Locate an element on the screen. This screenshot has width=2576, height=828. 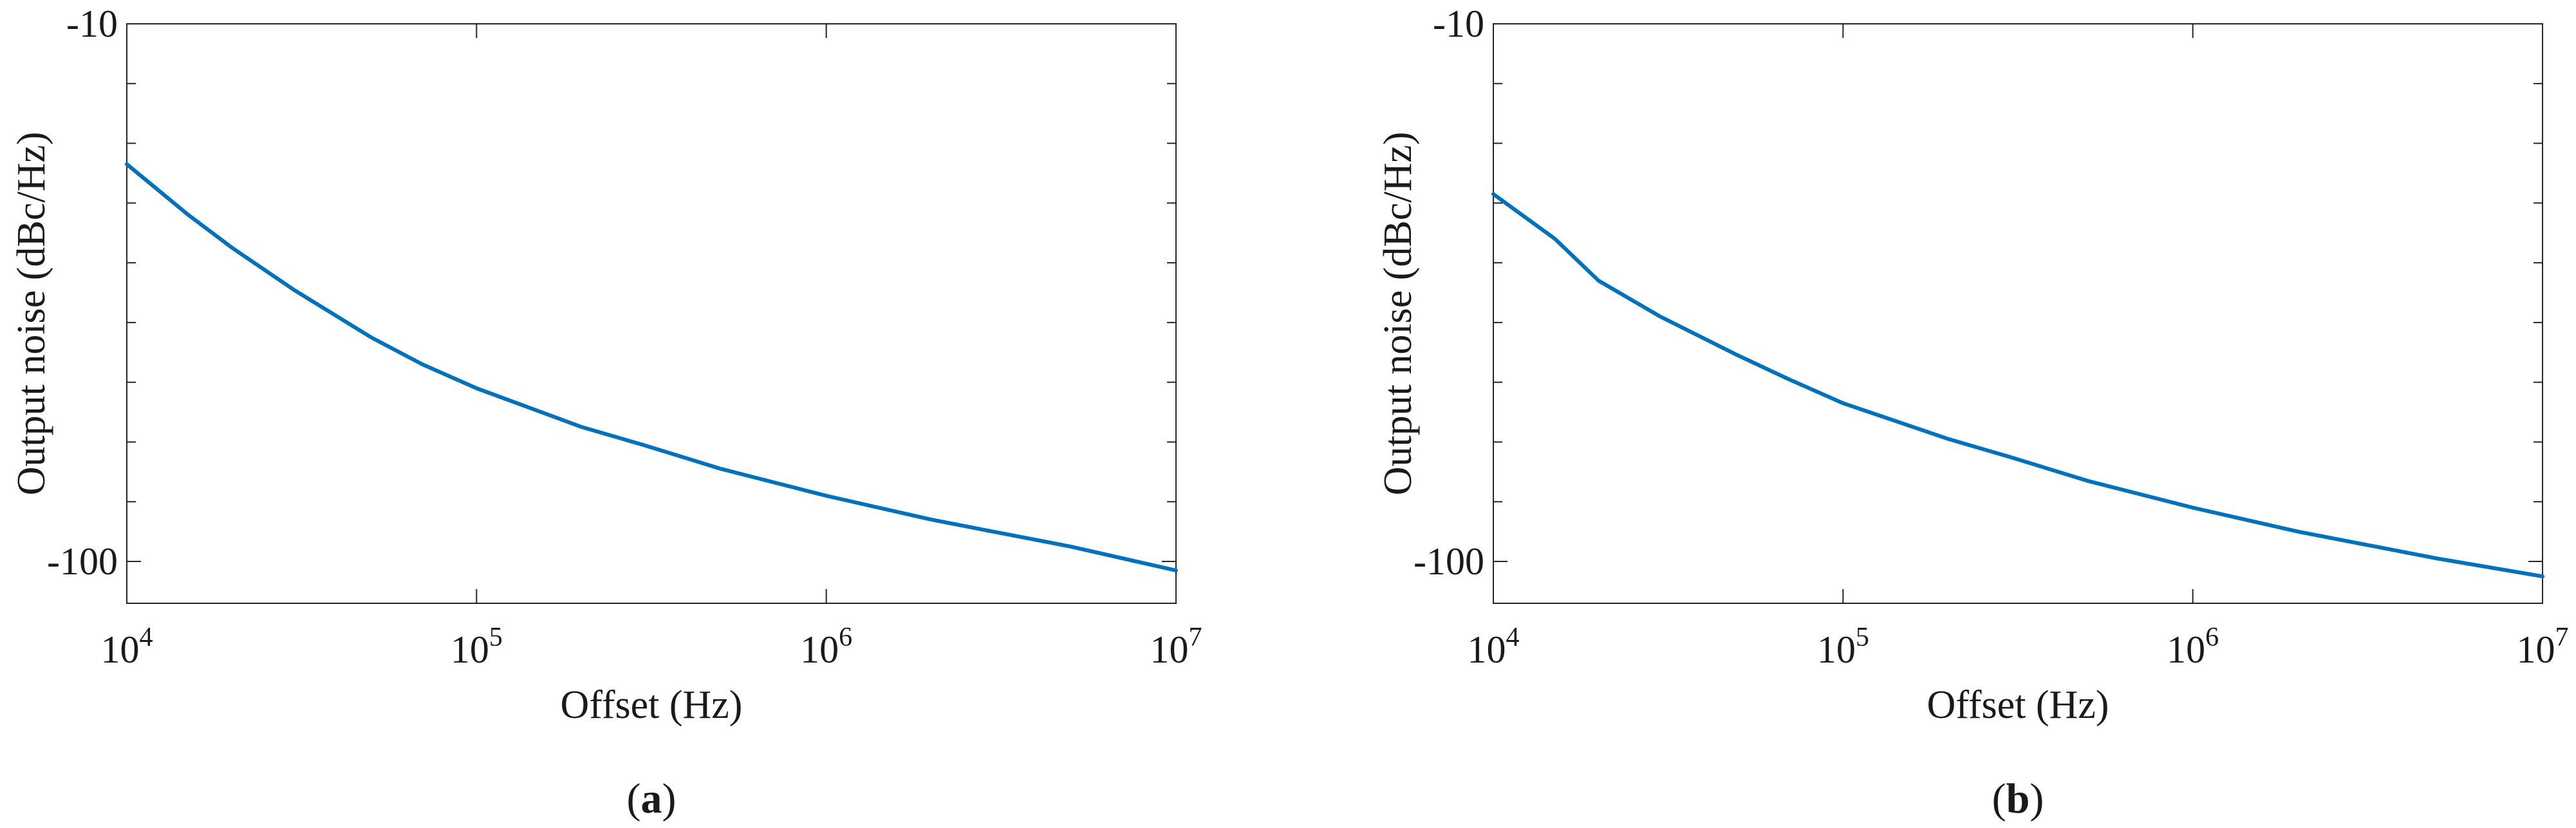
panel-label: (b) is located at coordinates (2018, 798).